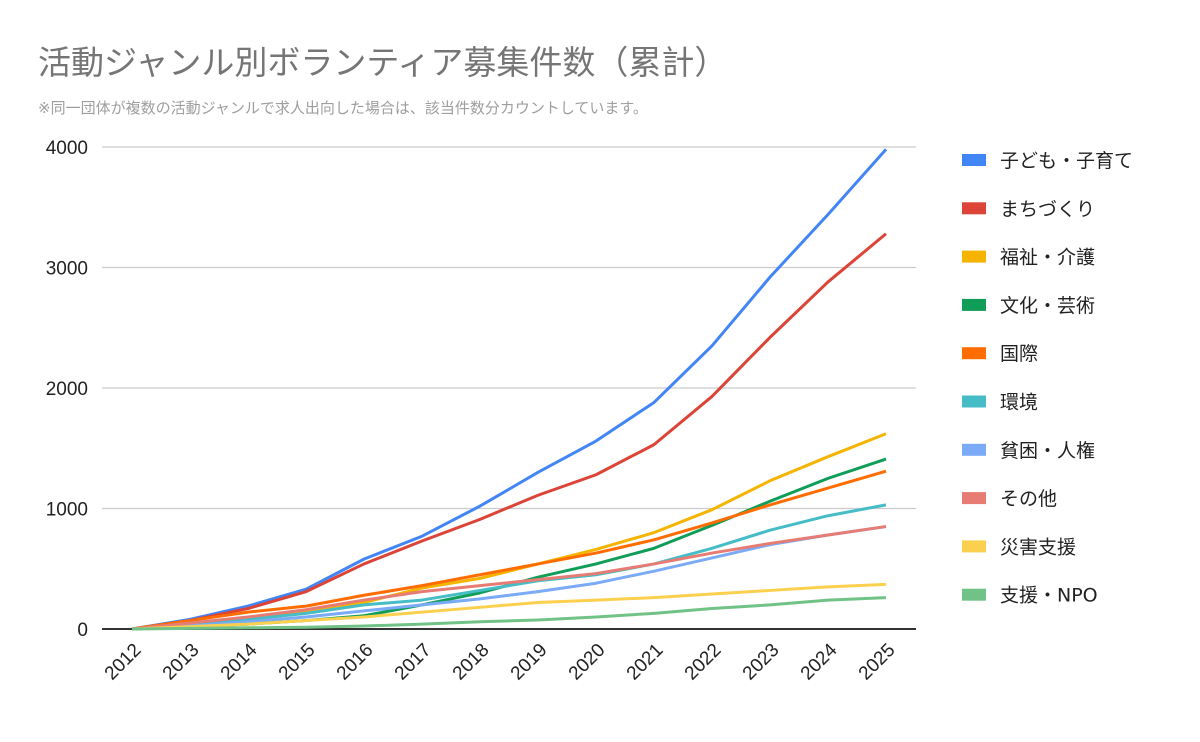 The image size is (1200, 742). I want to click on x-tick-label: 2020, so click(587, 662).